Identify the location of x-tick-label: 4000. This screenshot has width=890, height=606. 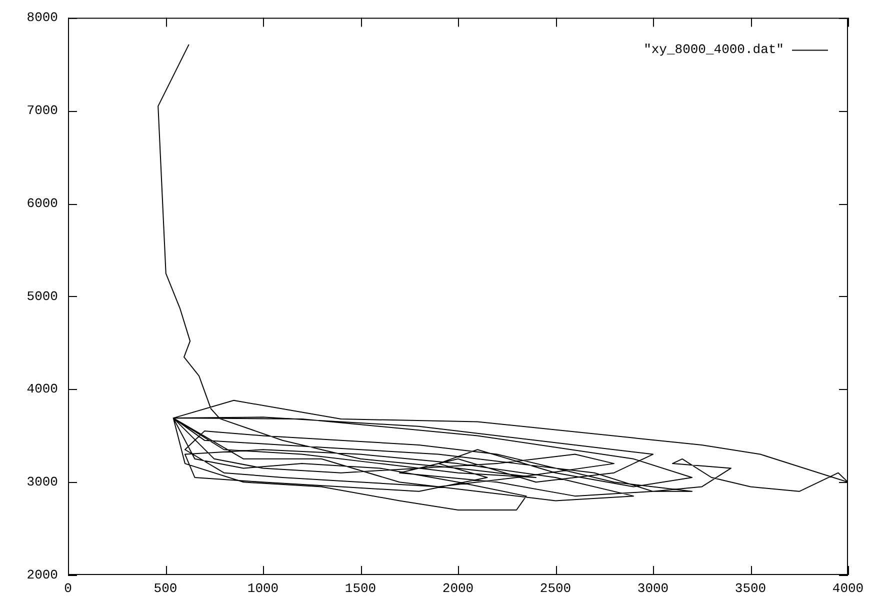
(848, 588).